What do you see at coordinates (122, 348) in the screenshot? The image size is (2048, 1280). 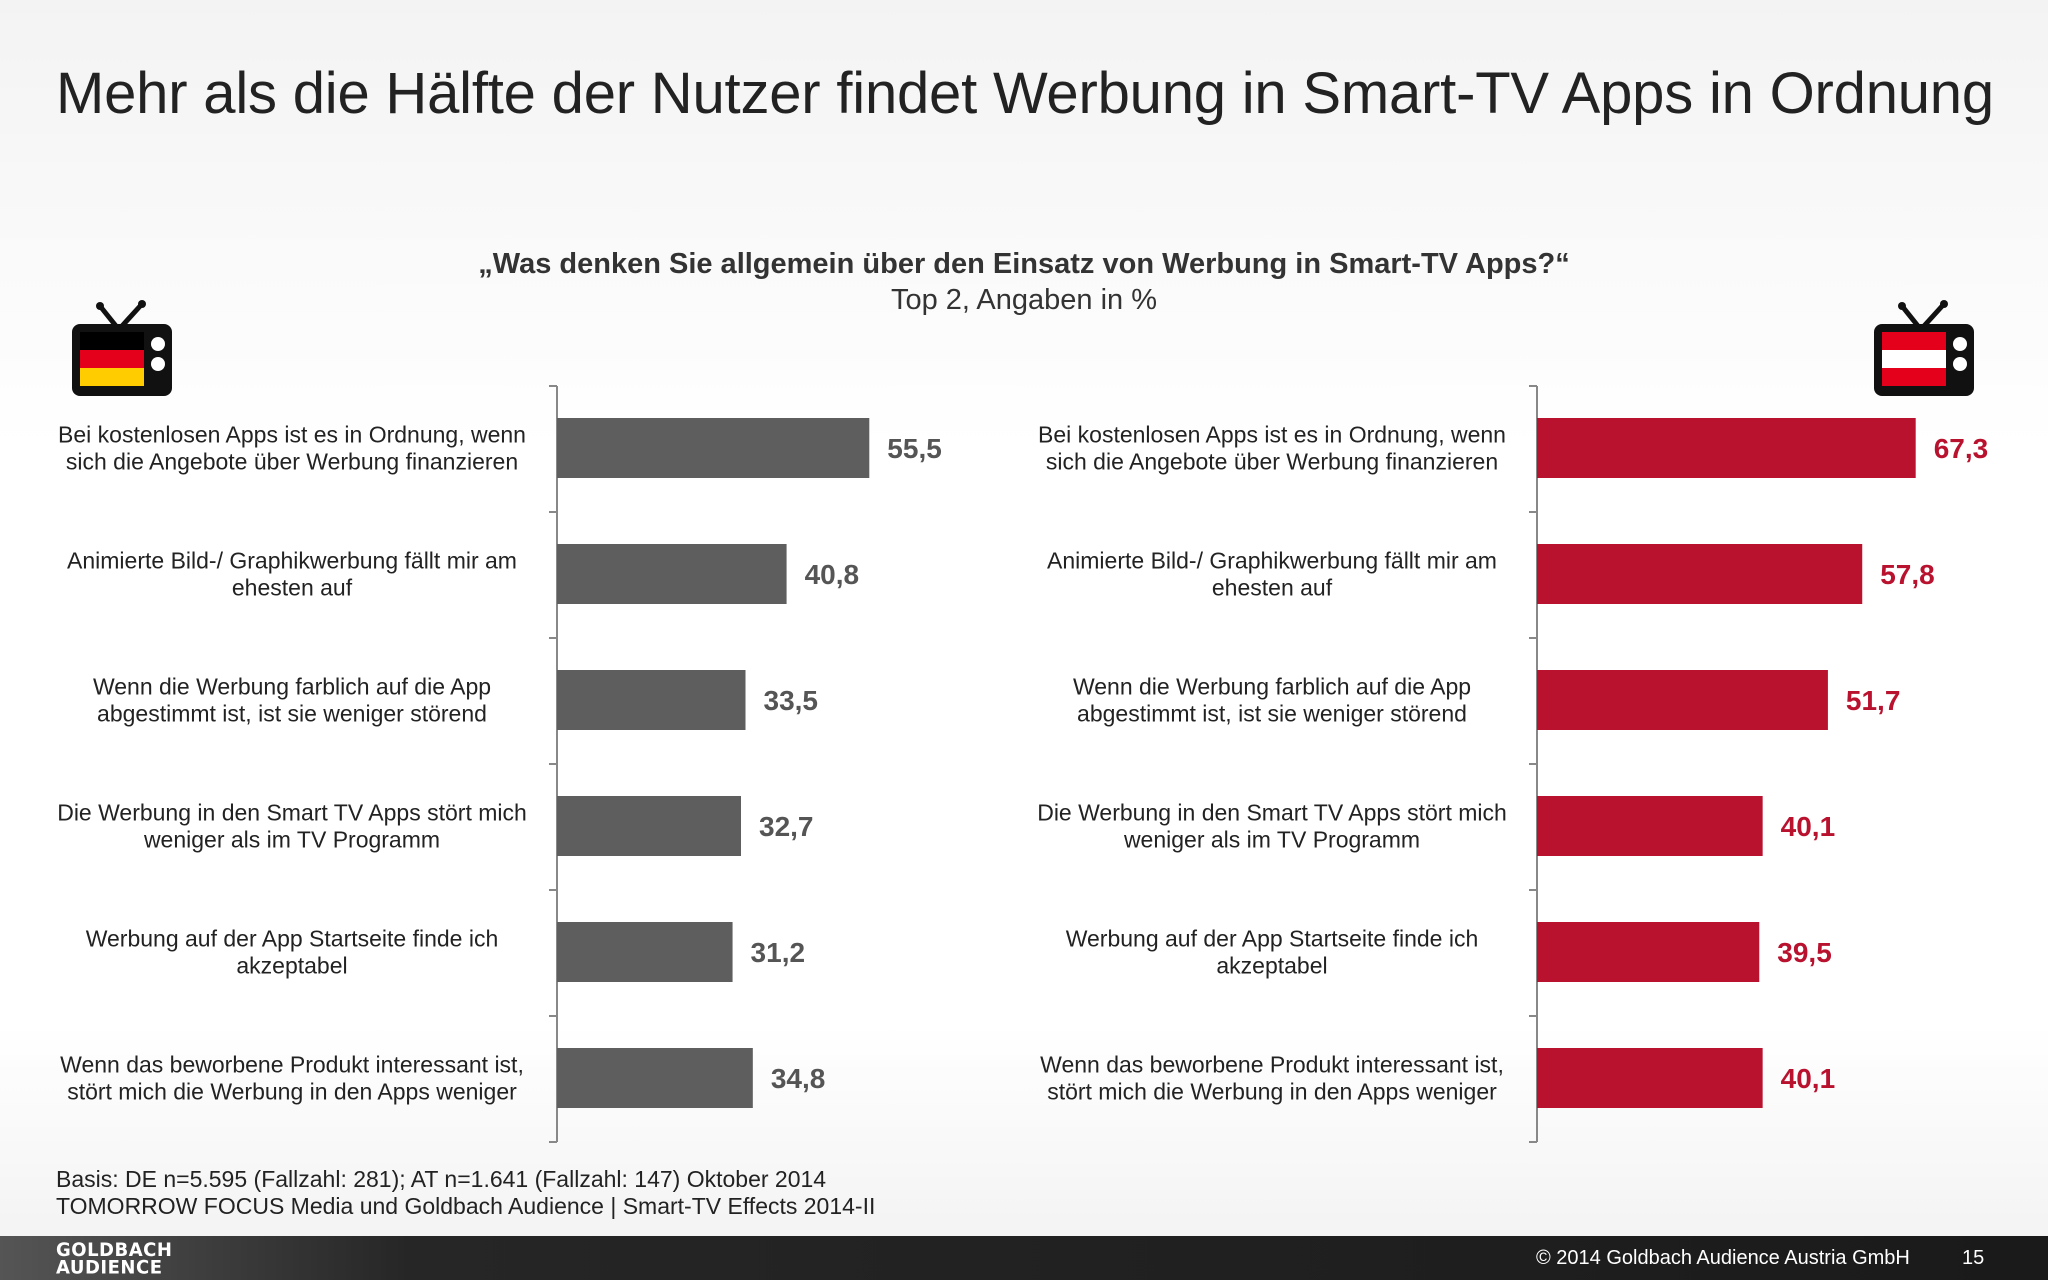 I see `tv-germany-flag-icon` at bounding box center [122, 348].